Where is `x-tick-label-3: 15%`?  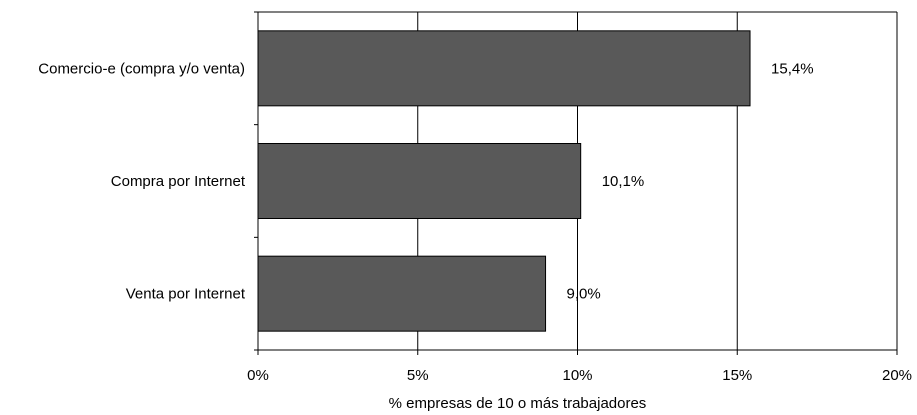
x-tick-label-3: 15% is located at coordinates (737, 375).